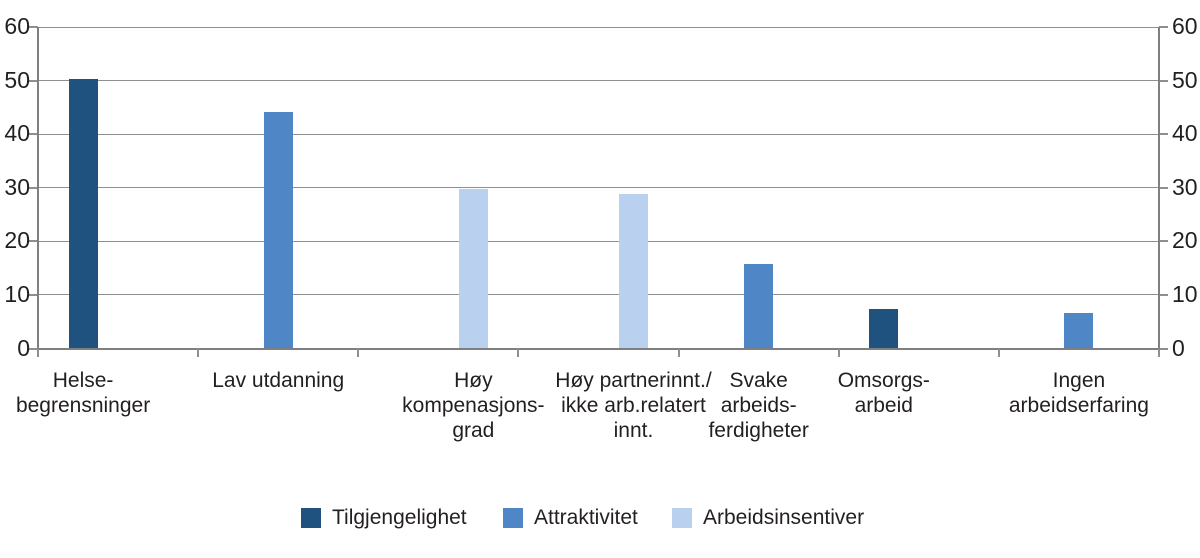 Image resolution: width=1200 pixels, height=558 pixels. What do you see at coordinates (17, 240) in the screenshot?
I see `y-tick-label-left: 20` at bounding box center [17, 240].